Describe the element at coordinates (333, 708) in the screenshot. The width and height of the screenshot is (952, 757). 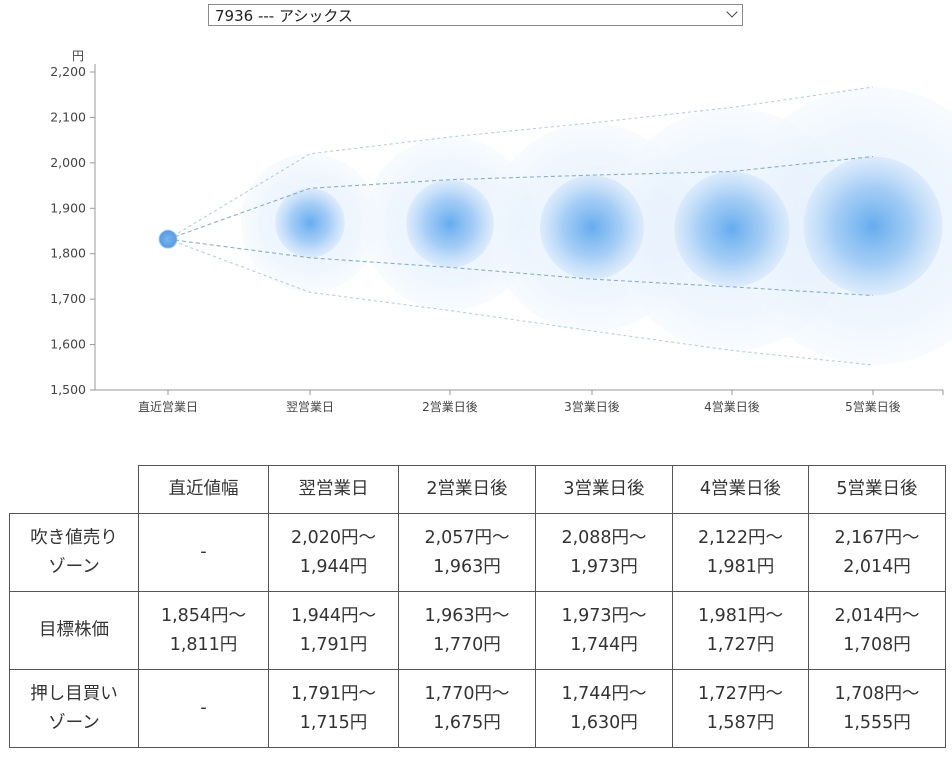
I see `value-cell: 1,791円～ 1,715円` at that location.